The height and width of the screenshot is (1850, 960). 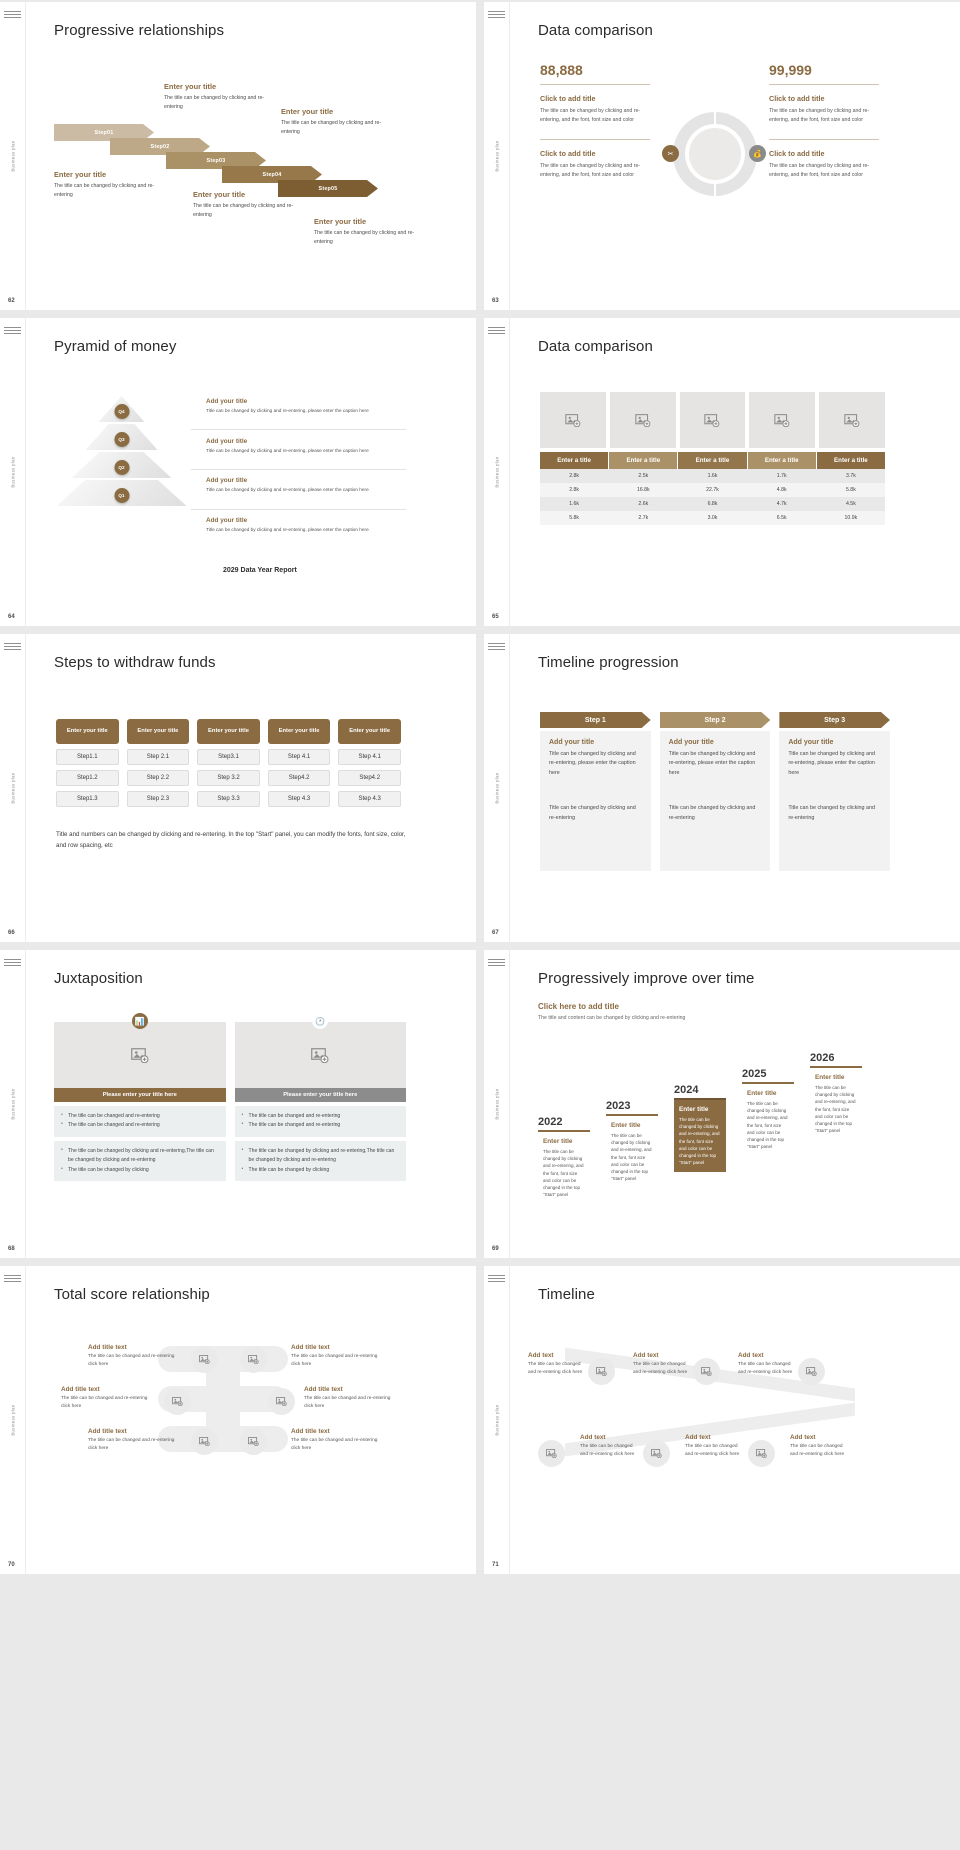 What do you see at coordinates (121, 467) in the screenshot?
I see `pyramid-badge-q2: Q2` at bounding box center [121, 467].